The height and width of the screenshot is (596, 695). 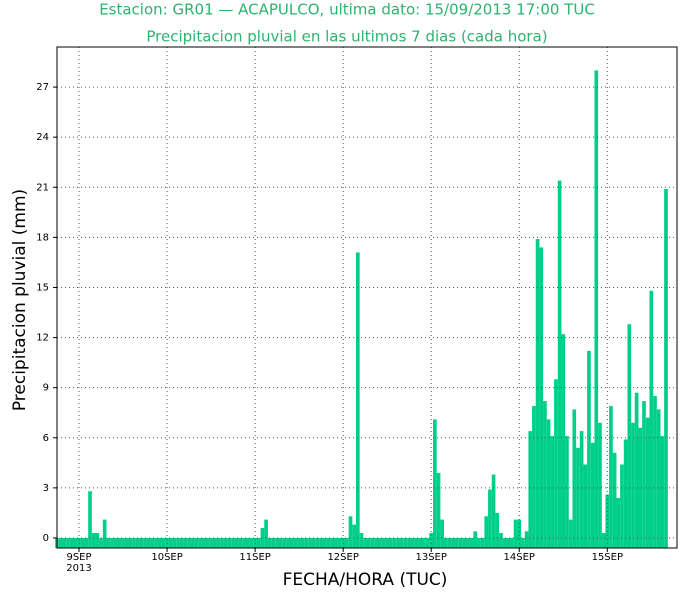 What do you see at coordinates (78, 568) in the screenshot?
I see `year-label: 2013` at bounding box center [78, 568].